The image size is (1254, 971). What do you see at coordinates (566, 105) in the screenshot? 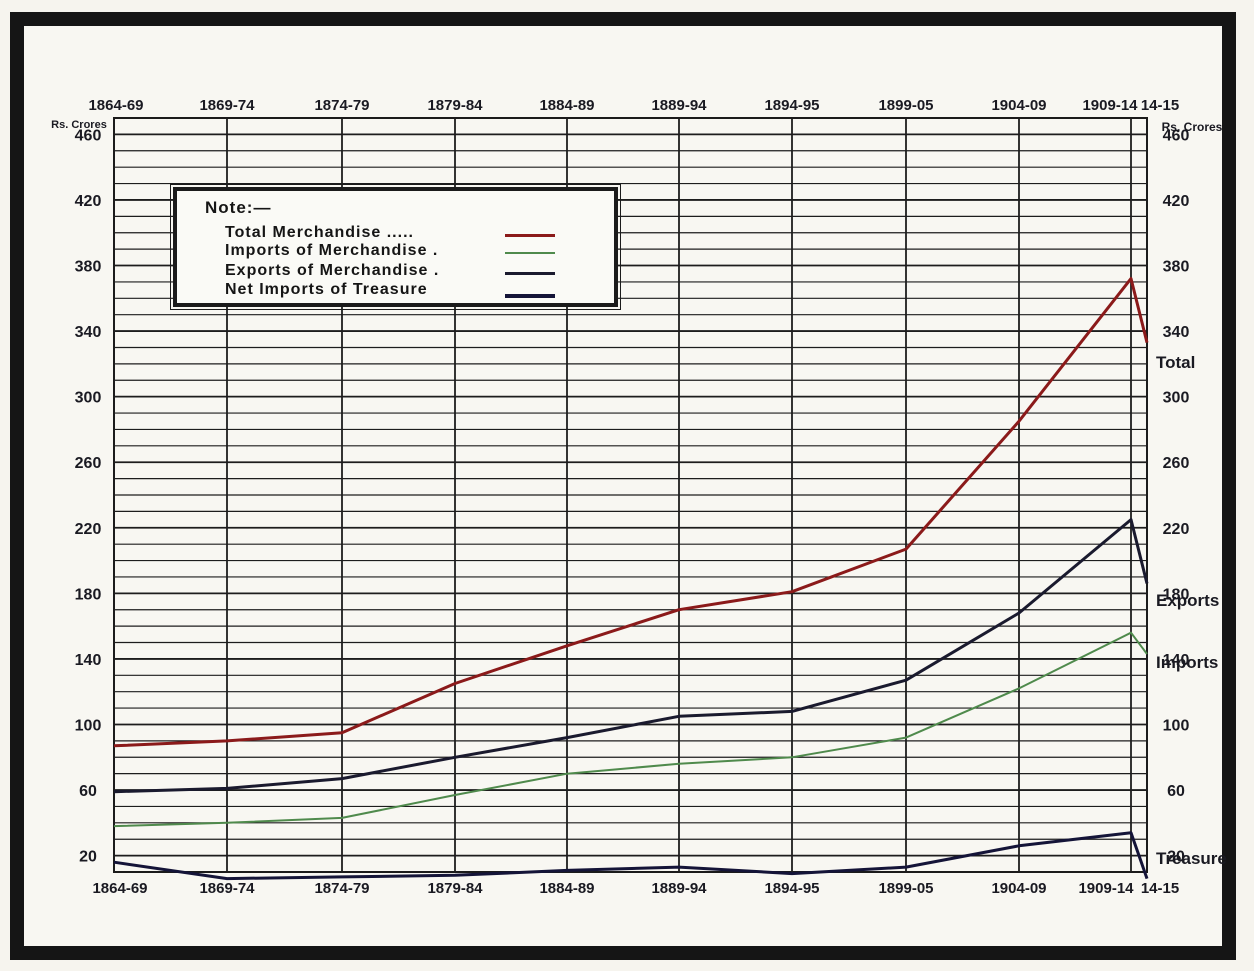
I see `top-tick-label: 1884-89` at bounding box center [566, 105].